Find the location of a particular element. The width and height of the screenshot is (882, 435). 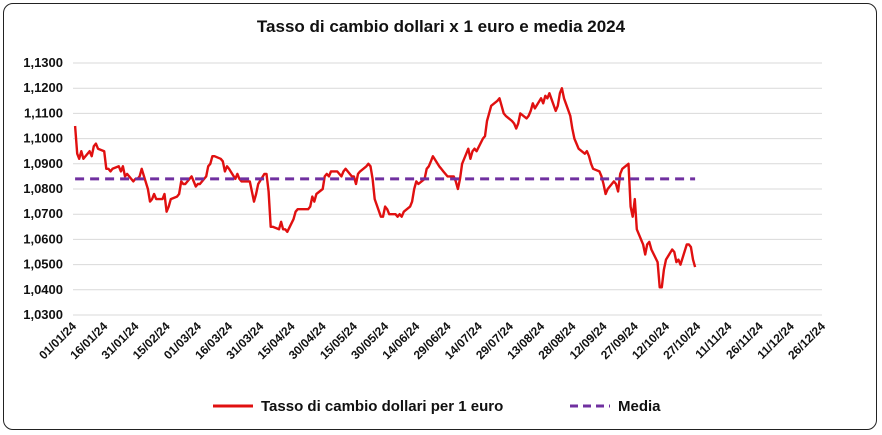

y-tick-label: 1,0900 is located at coordinates (43, 163).